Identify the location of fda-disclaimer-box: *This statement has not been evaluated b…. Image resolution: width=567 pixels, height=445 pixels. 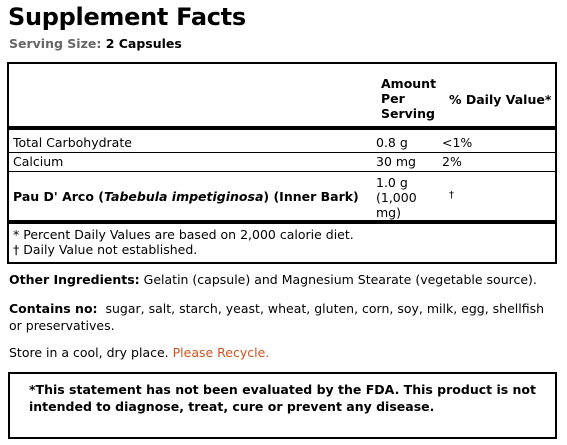
(282, 405).